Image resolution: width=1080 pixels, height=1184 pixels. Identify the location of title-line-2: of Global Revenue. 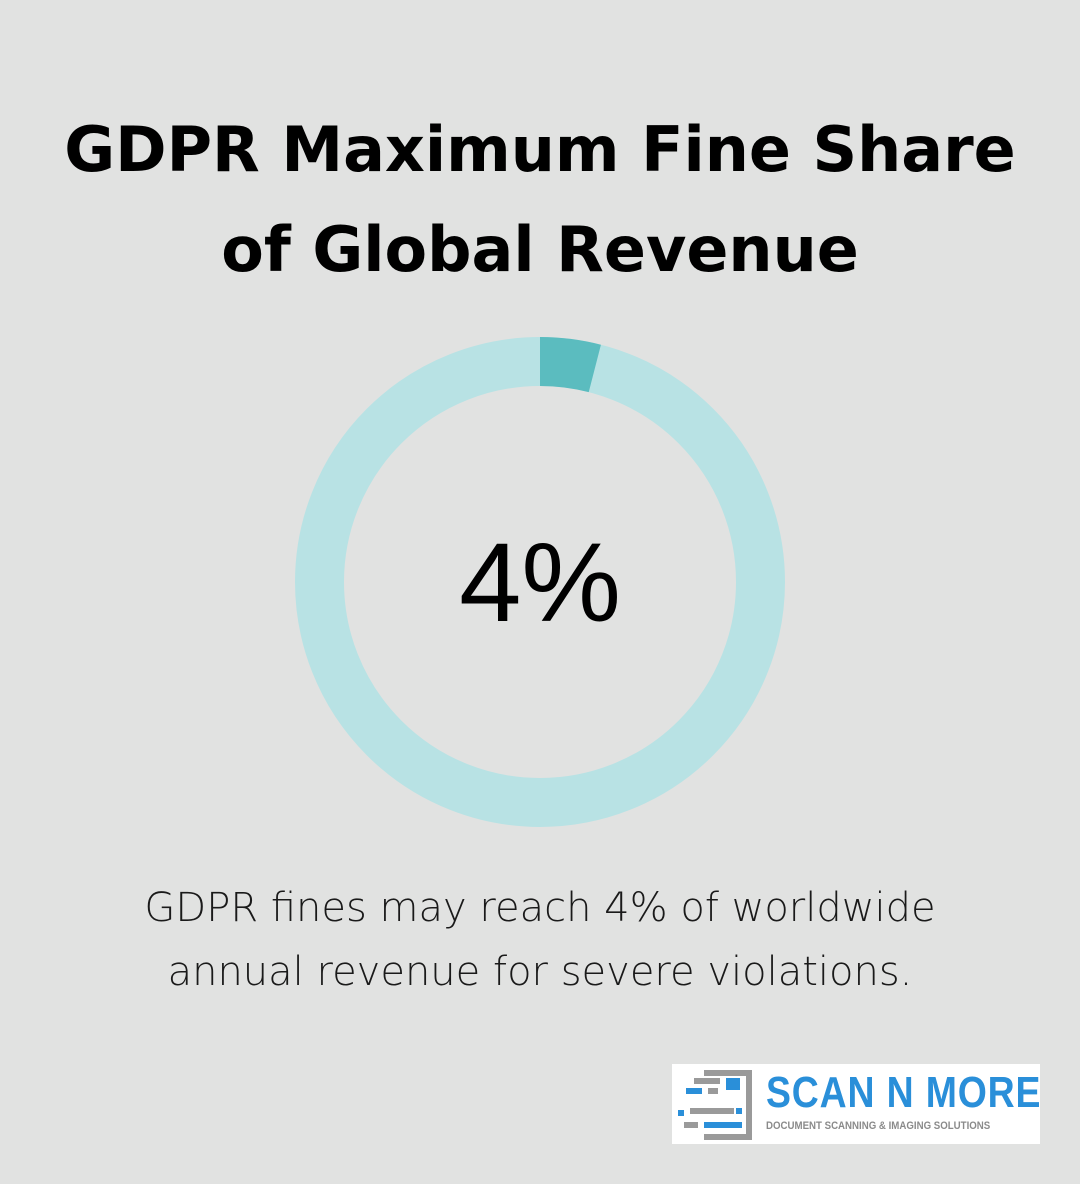
(540, 249).